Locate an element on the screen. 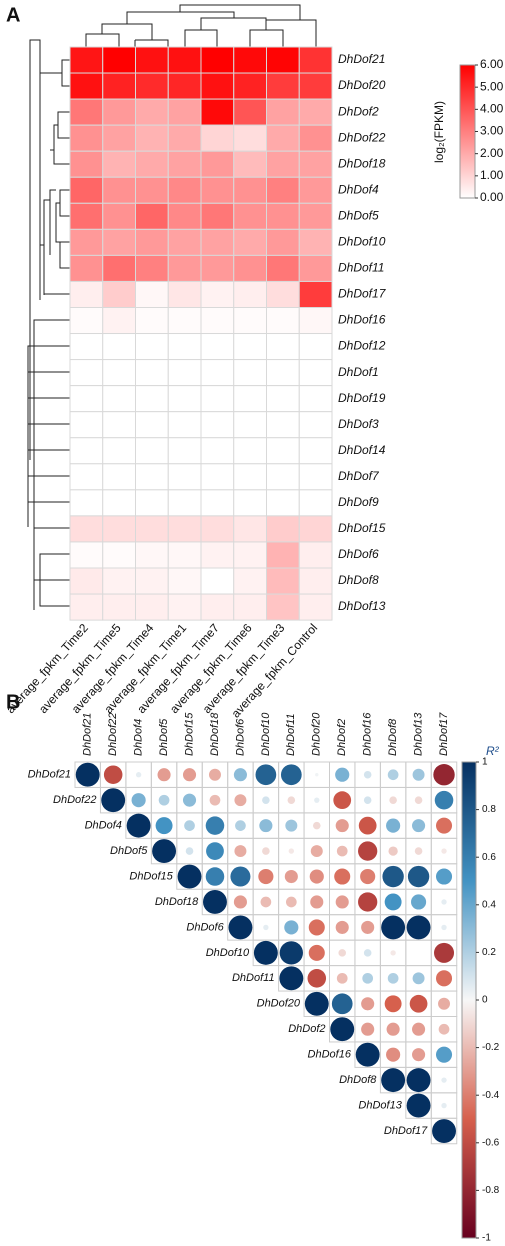 This screenshot has width=505, height=1246. grid-cell is located at coordinates (444, 1131).